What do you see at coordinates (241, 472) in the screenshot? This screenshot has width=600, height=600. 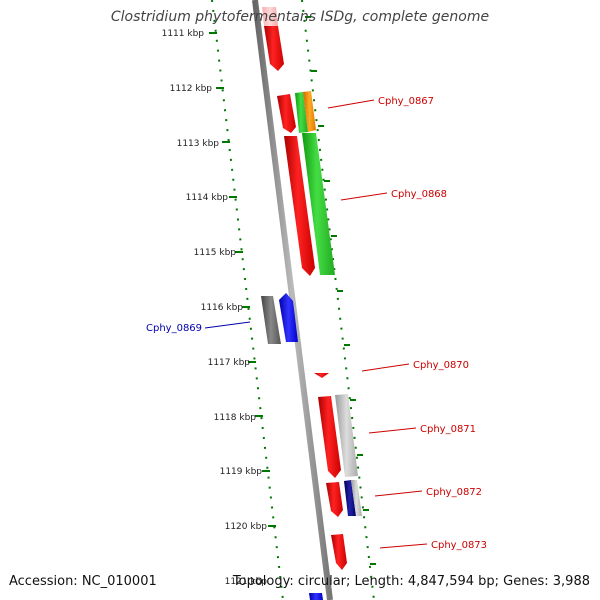 I see `tick-label: 1119 kbp` at bounding box center [241, 472].